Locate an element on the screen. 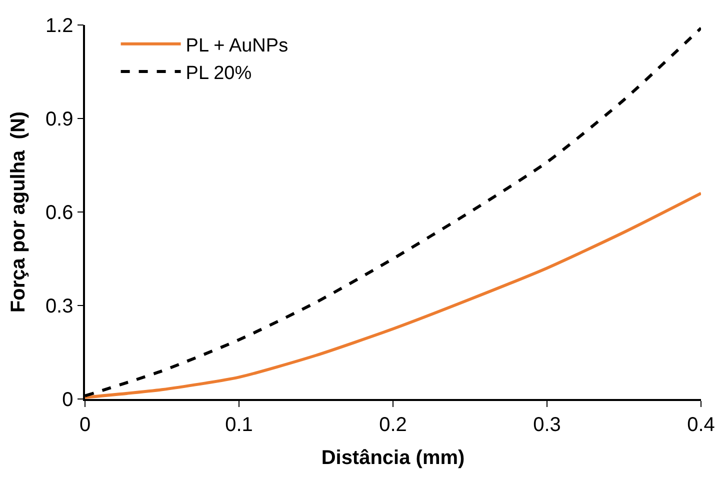  y-tick-label: 0 is located at coordinates (68, 400).